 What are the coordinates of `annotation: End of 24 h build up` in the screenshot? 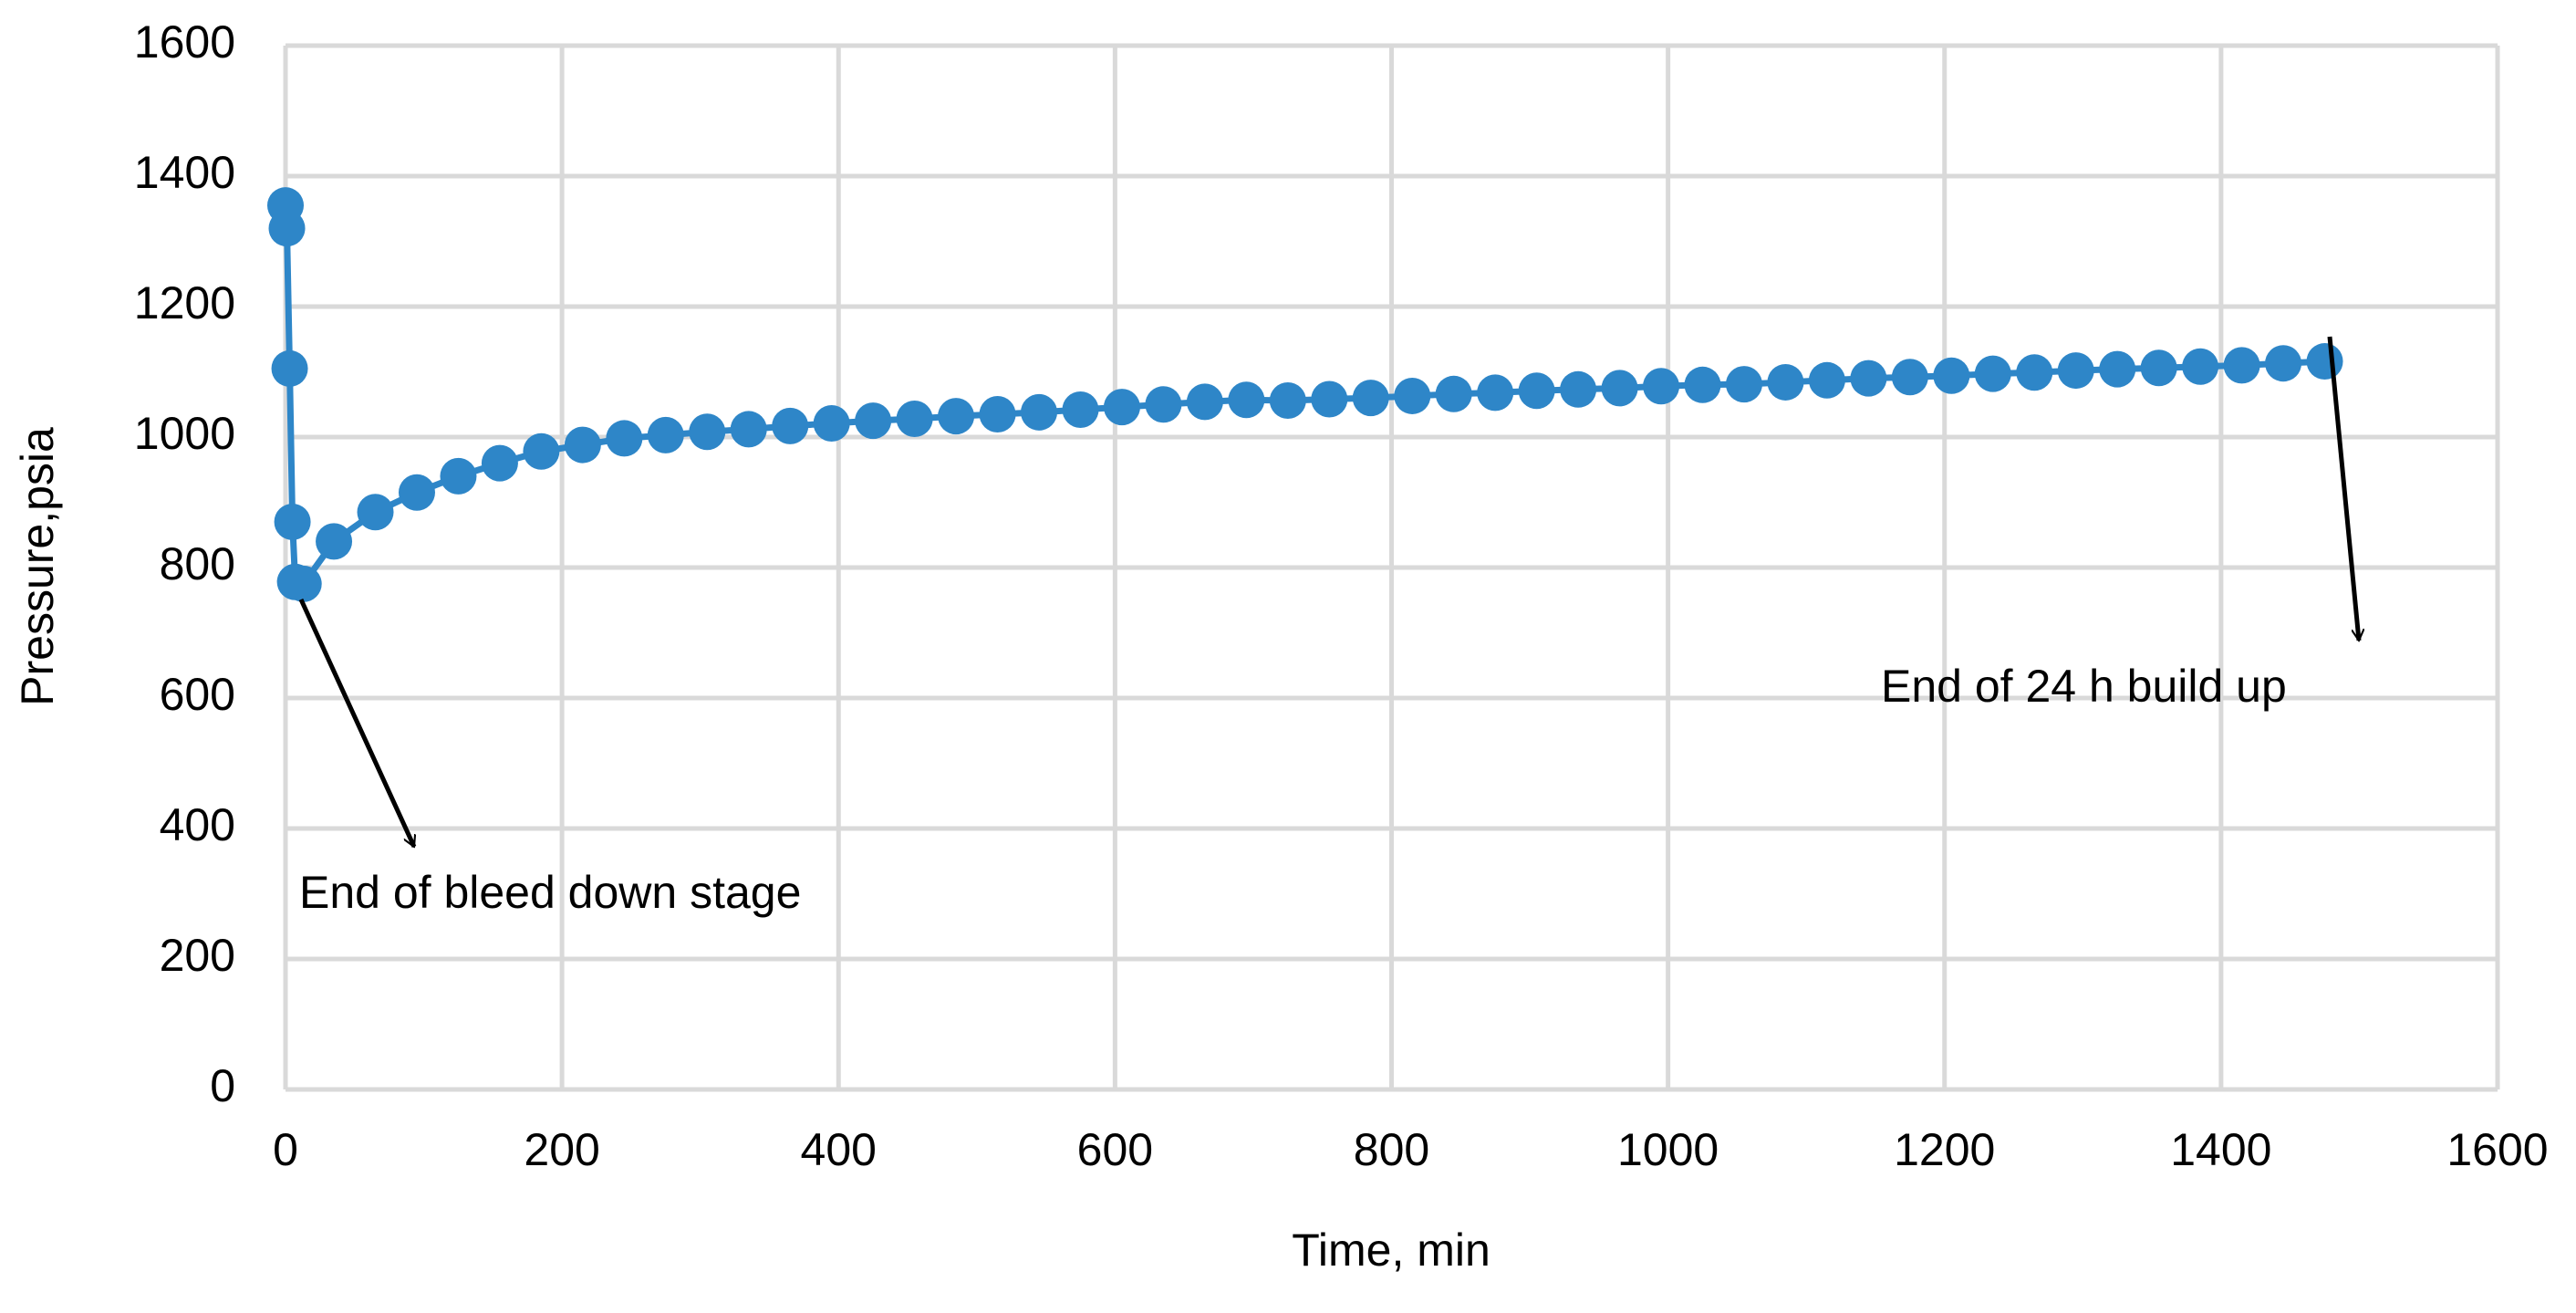 It's located at (2084, 686).